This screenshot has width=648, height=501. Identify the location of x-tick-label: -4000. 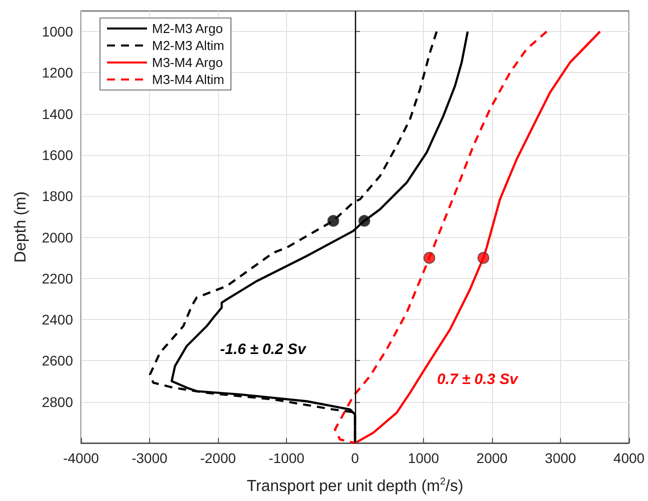
(81, 458).